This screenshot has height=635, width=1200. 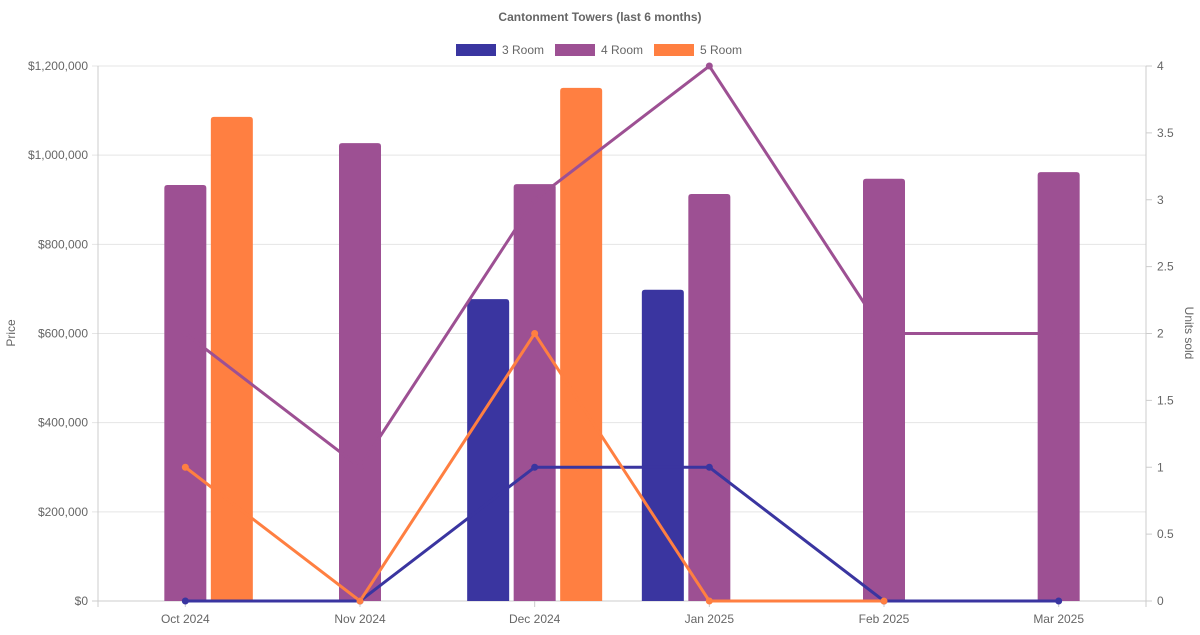 I want to click on y-tick-label: $200,000, so click(x=63, y=512).